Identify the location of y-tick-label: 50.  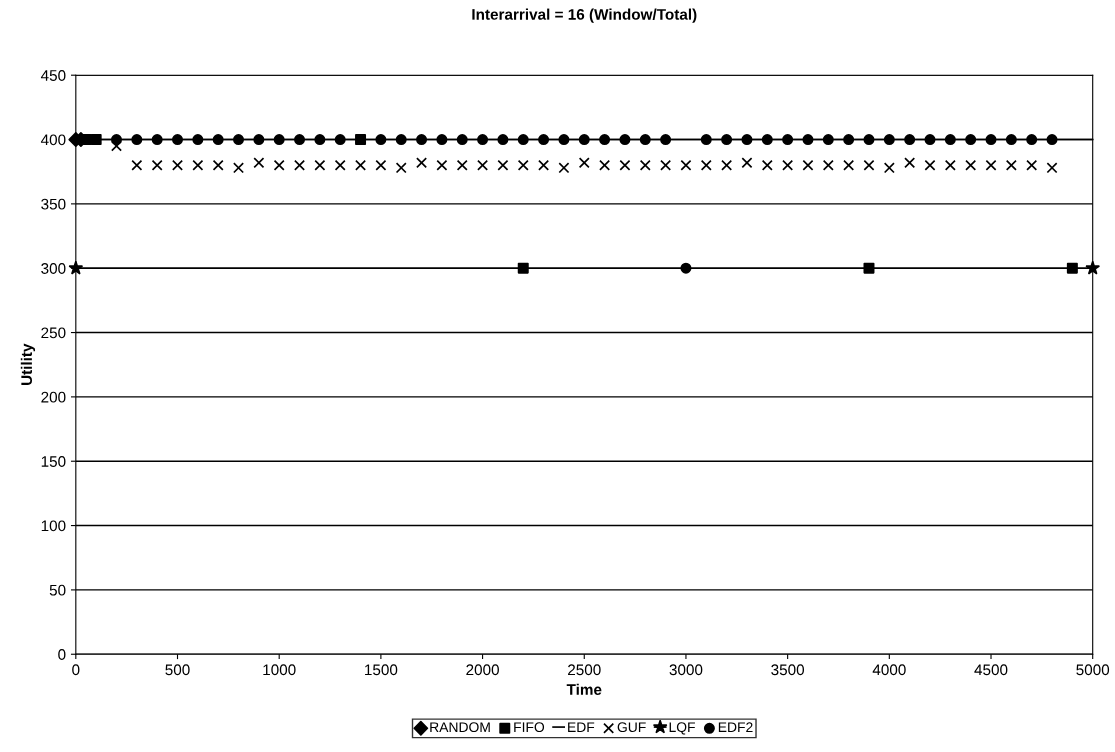
(57, 590).